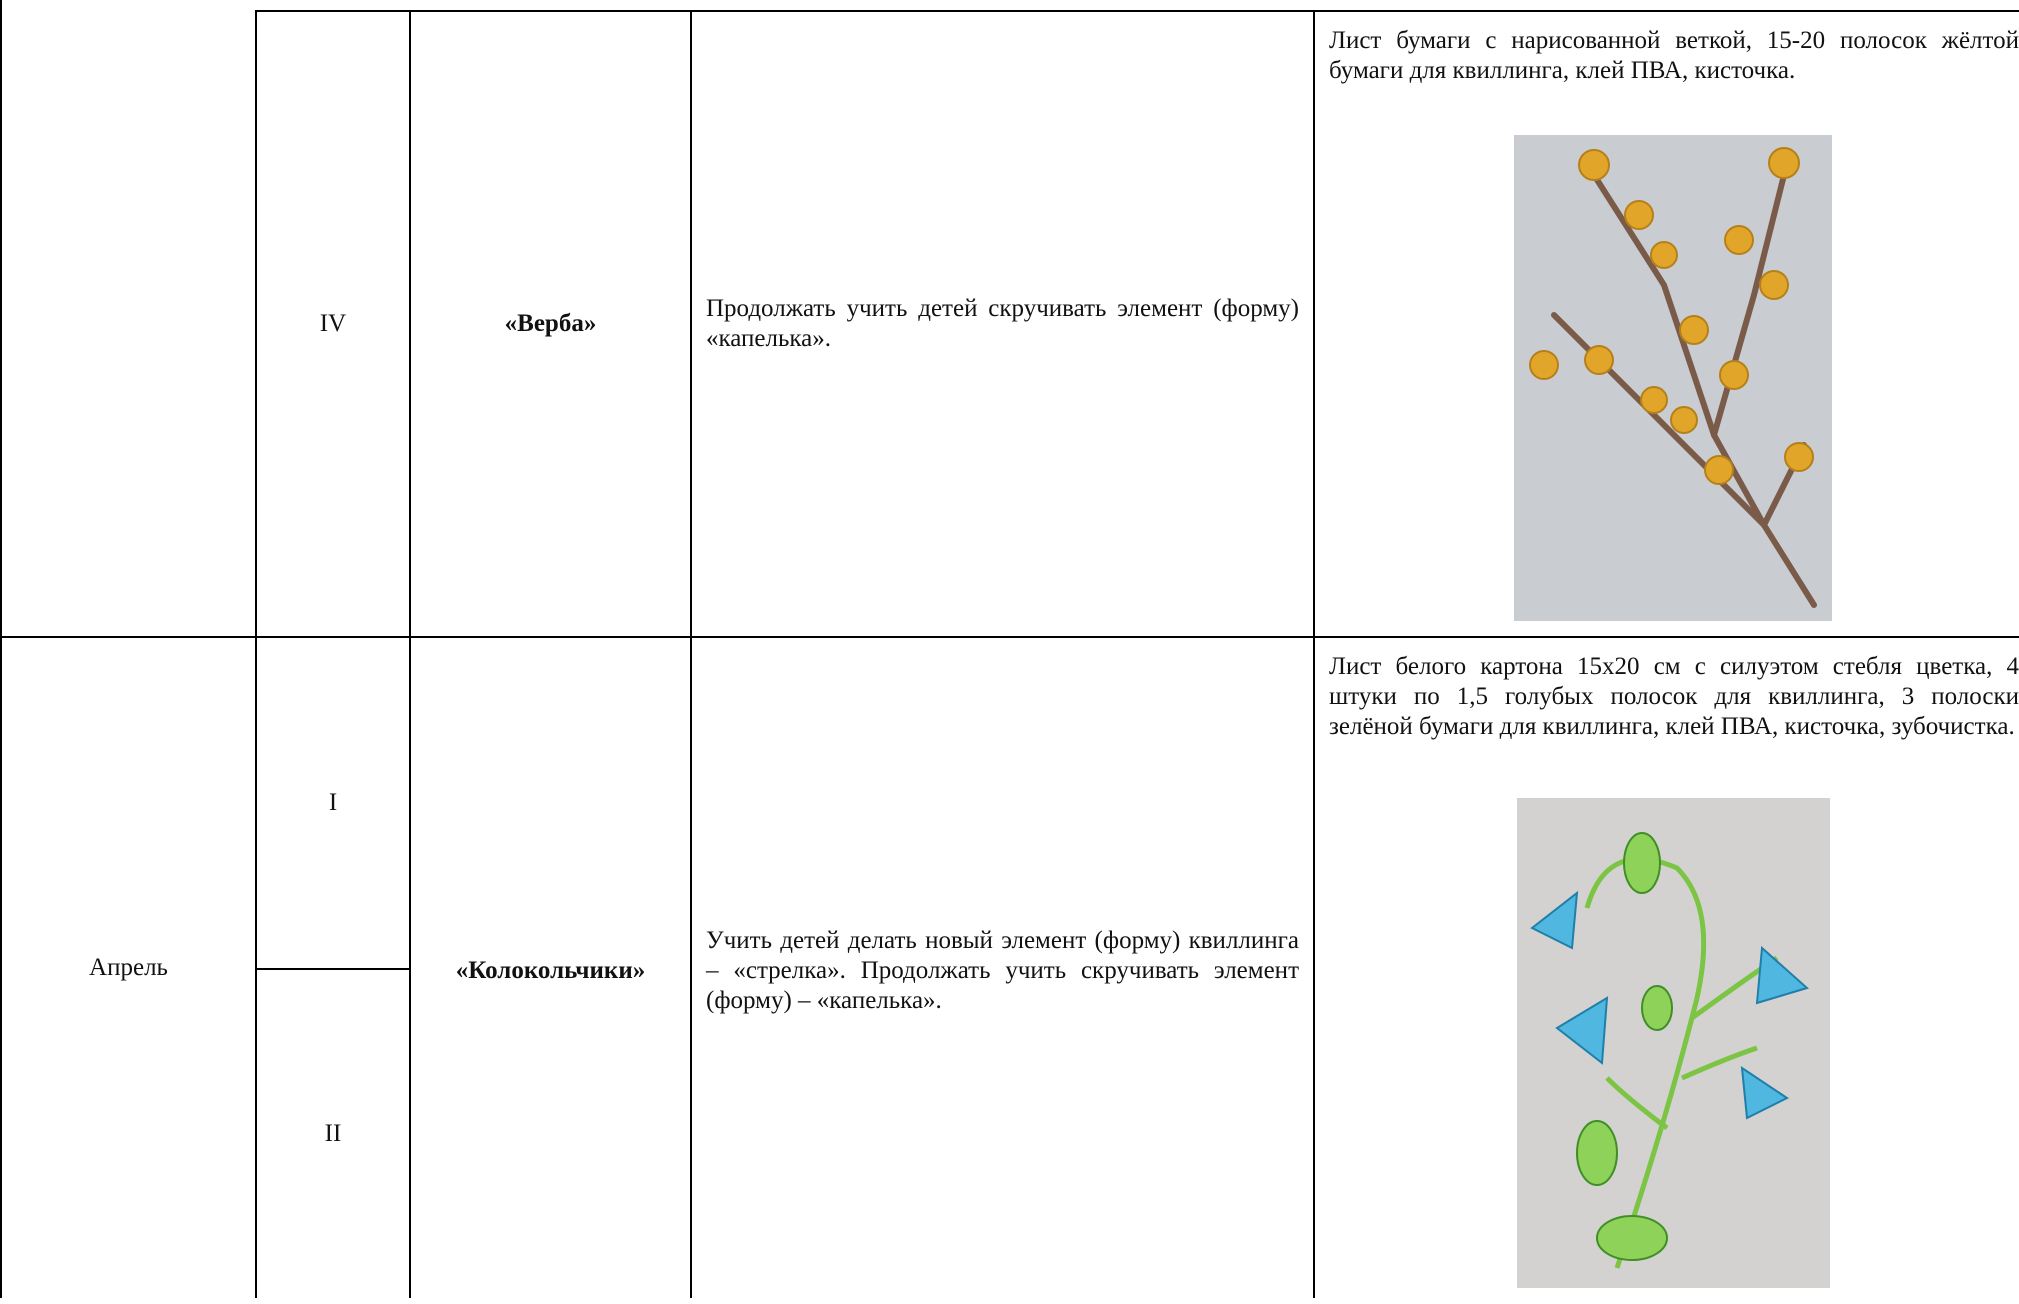 This screenshot has width=2019, height=1304. Describe the element at coordinates (333, 323) in the screenshot. I see `week: IV` at that location.